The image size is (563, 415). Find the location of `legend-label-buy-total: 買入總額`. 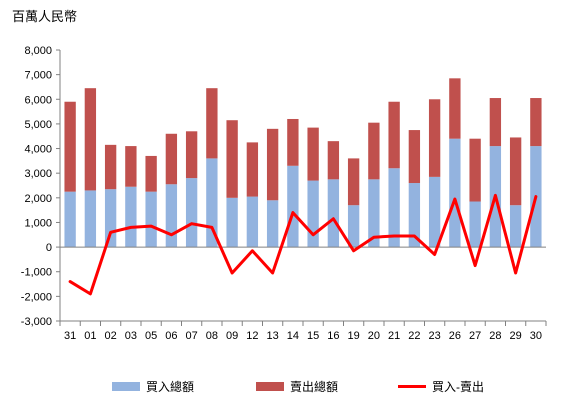

legend-label-buy-total: 買入總額 is located at coordinates (170, 387).